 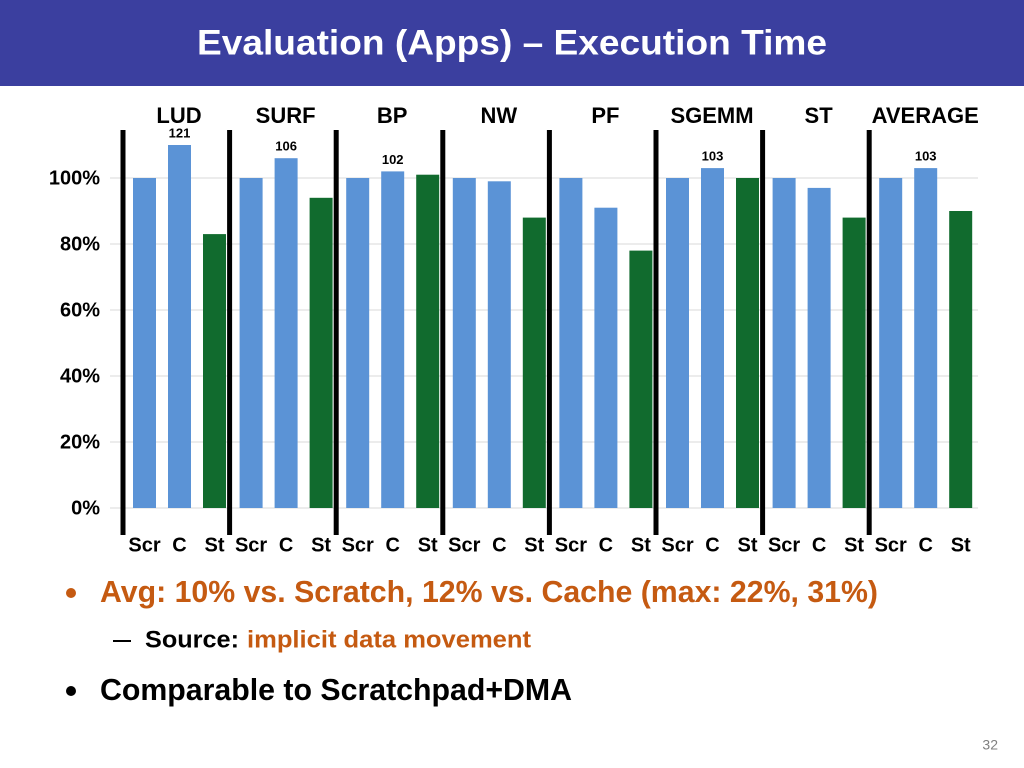 I want to click on y-tick-label: 80%, so click(x=80, y=244).